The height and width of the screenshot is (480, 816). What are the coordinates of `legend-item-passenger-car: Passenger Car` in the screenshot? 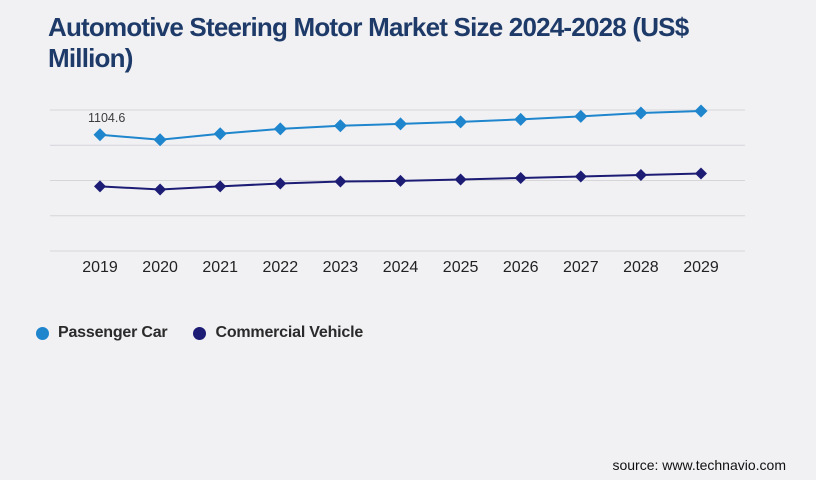 It's located at (102, 333).